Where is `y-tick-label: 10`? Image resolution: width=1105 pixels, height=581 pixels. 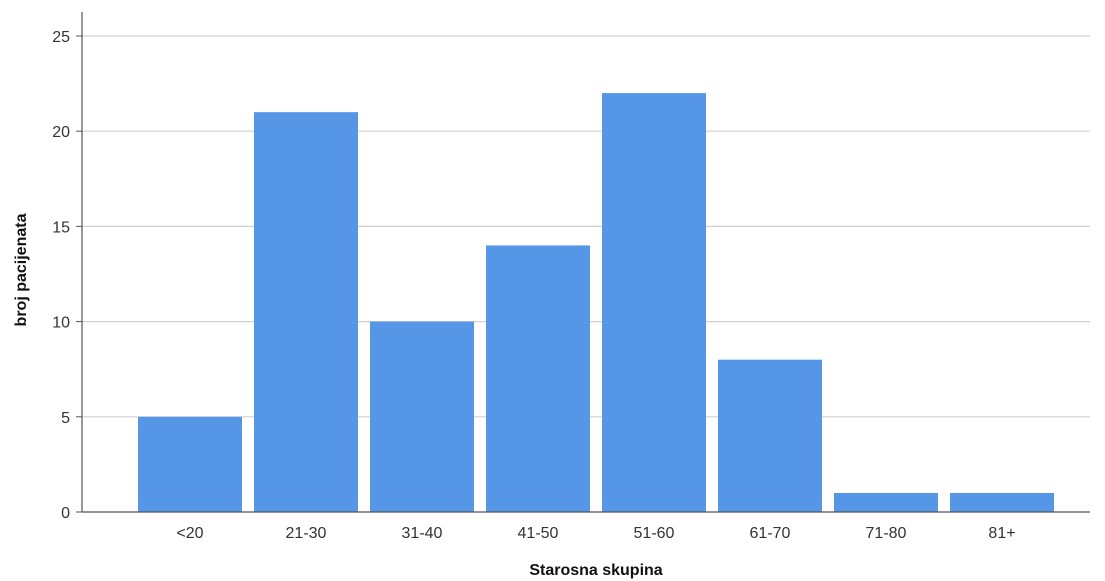 y-tick-label: 10 is located at coordinates (61, 323).